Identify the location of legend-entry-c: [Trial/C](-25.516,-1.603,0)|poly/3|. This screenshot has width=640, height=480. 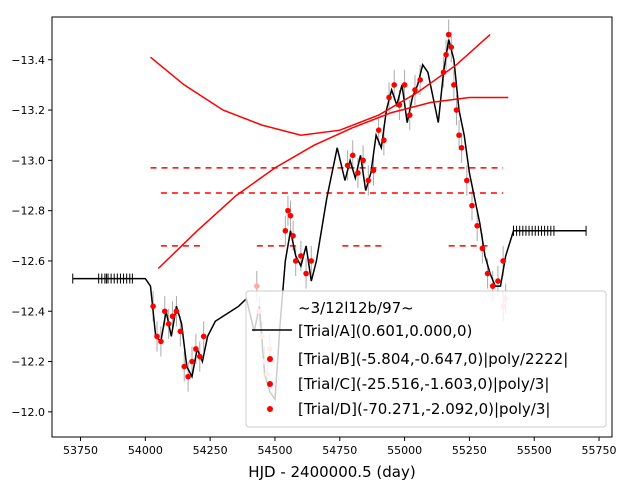
(423, 384).